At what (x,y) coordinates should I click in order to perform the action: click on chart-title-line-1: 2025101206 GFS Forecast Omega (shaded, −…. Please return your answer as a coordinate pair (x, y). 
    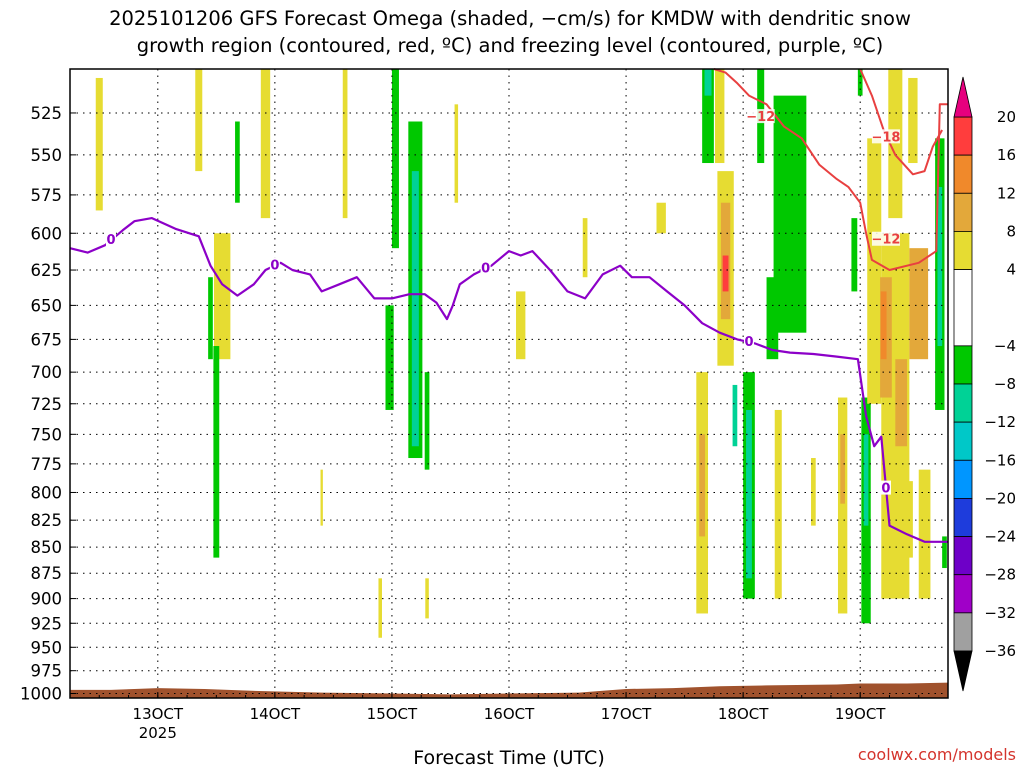
    Looking at the image, I should click on (510, 18).